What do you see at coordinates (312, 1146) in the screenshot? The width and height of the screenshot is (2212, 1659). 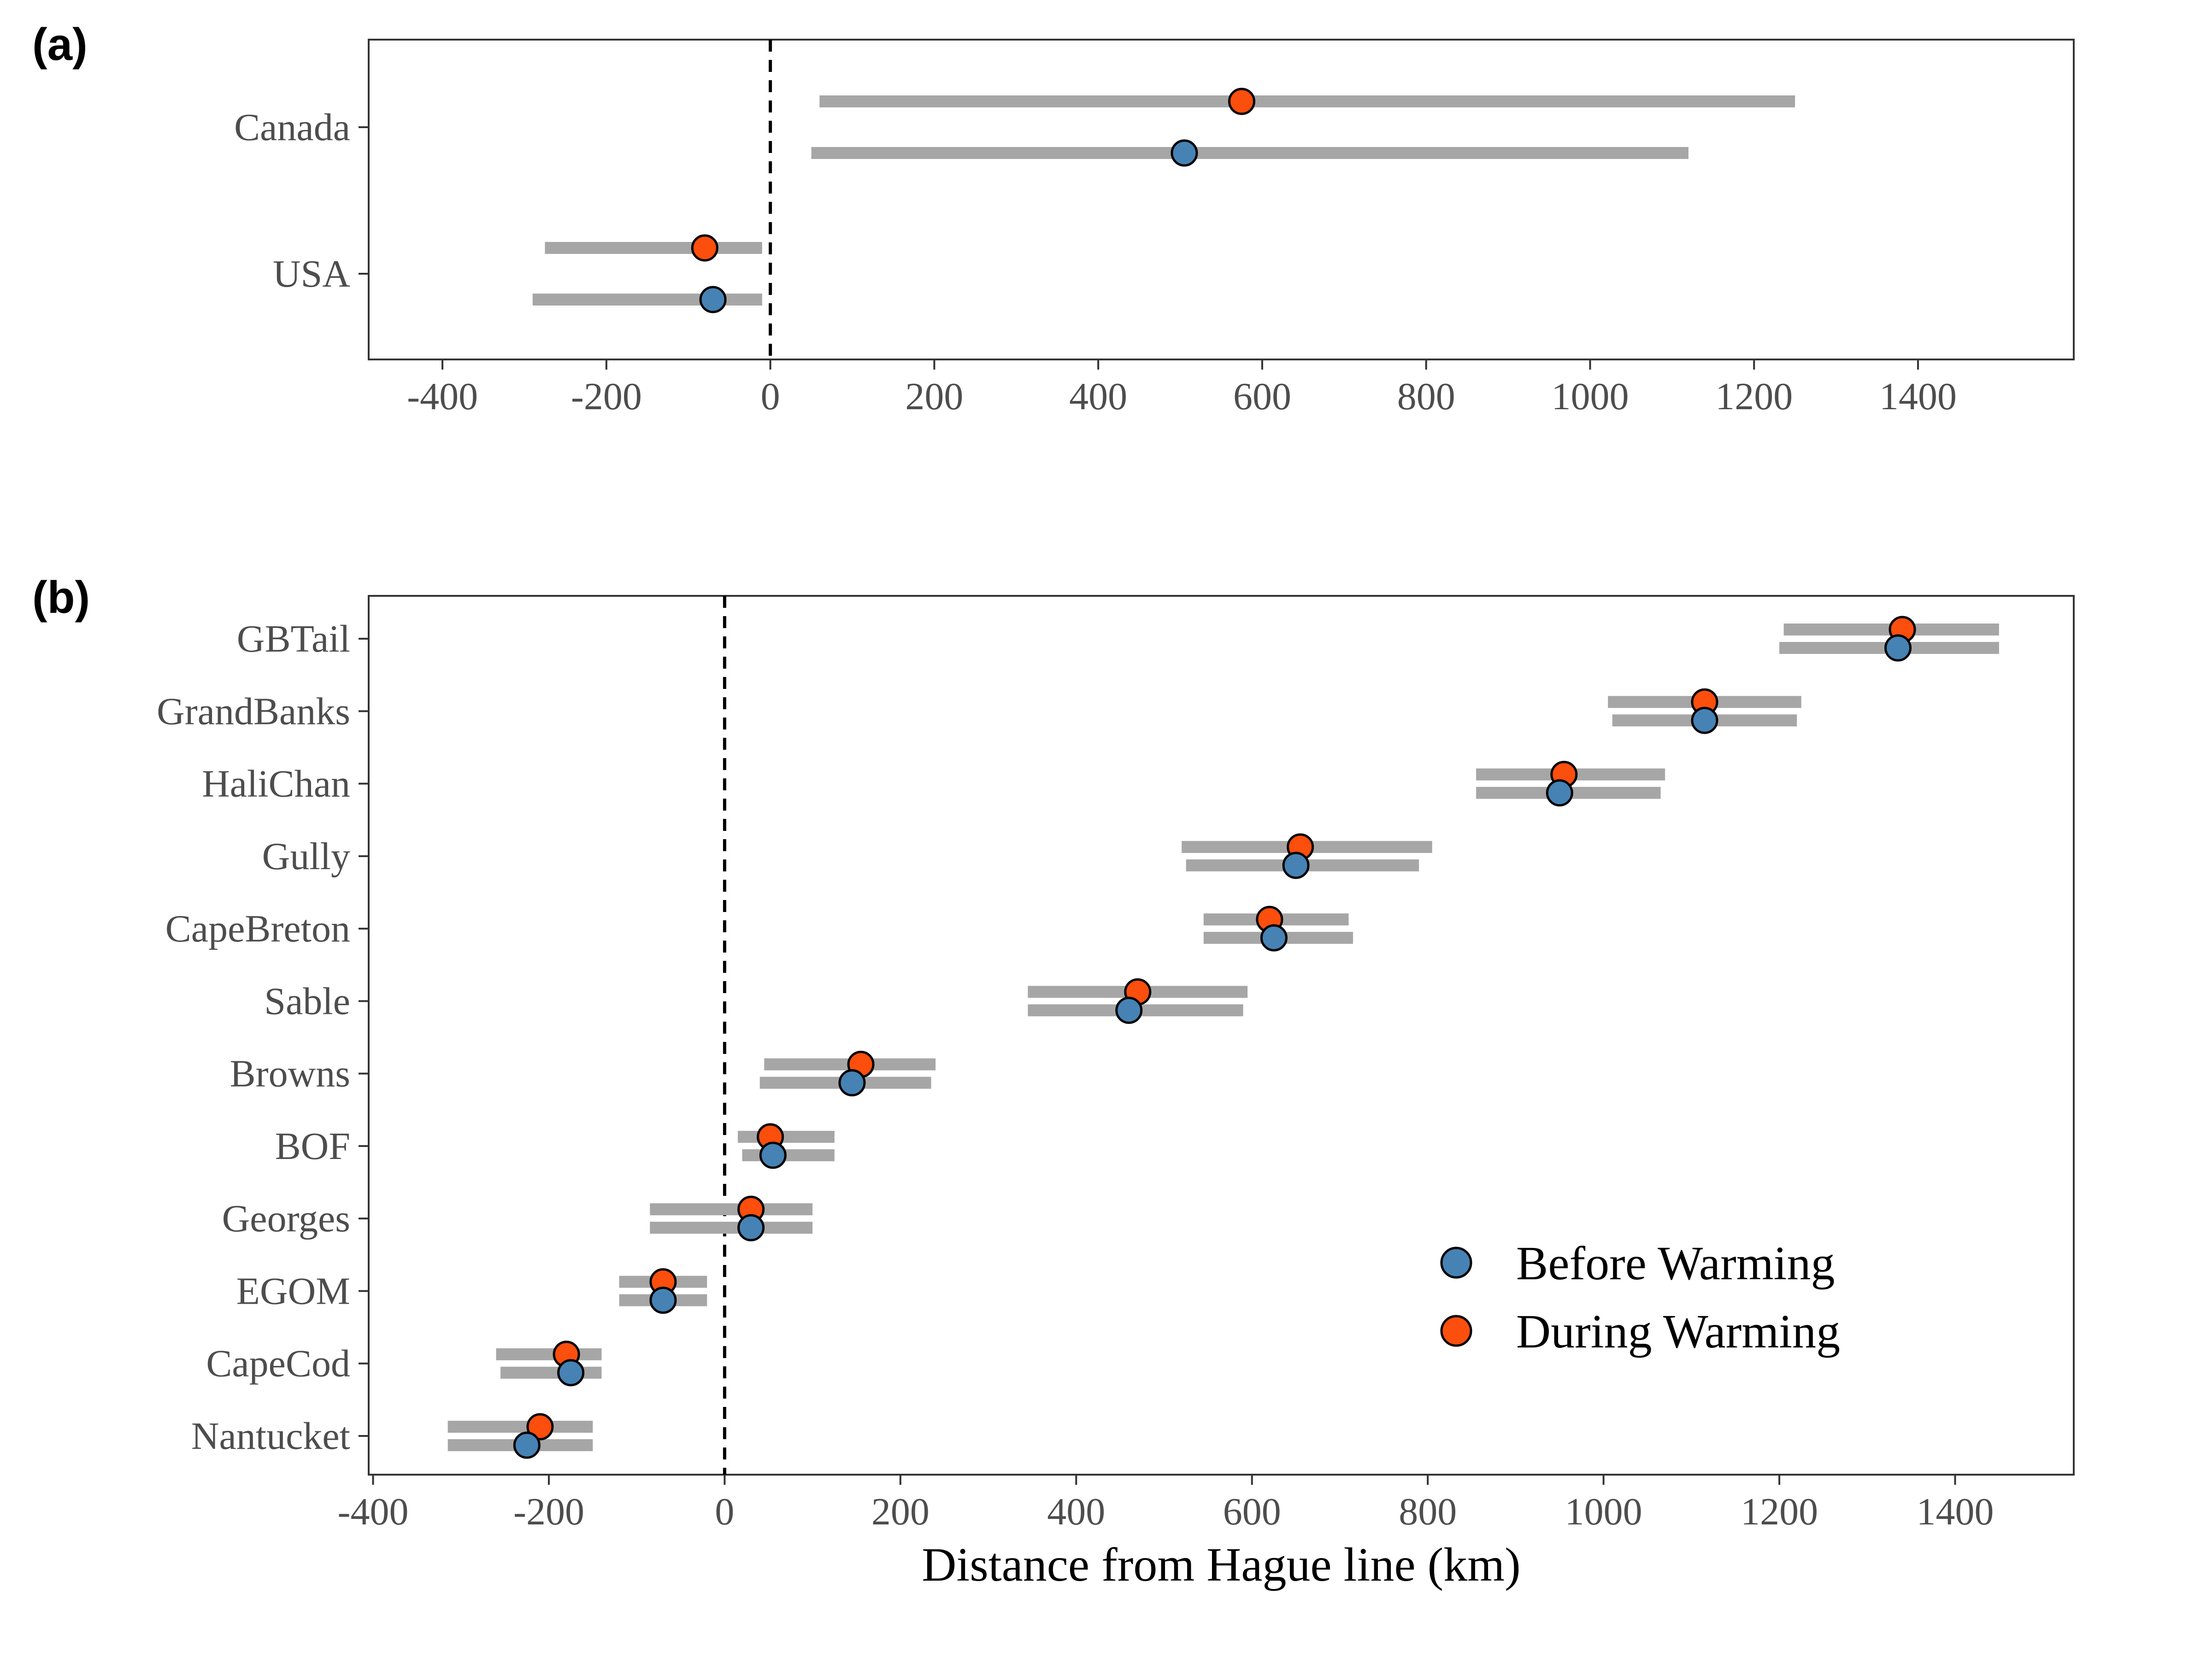 I see `y-tick-label-bof: BOF` at bounding box center [312, 1146].